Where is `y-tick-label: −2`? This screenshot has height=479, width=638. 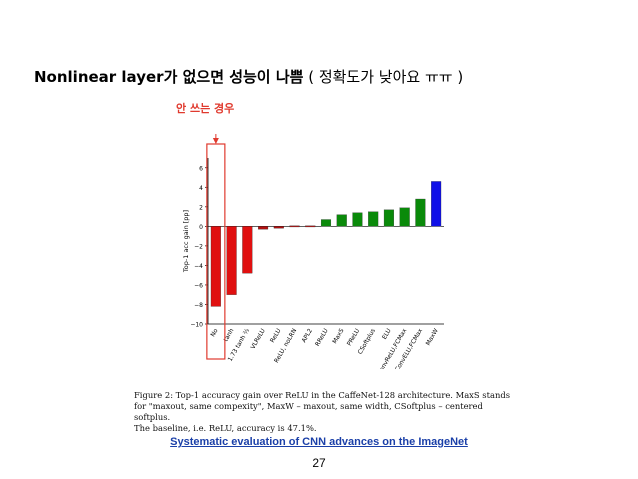 y-tick-label: −2 is located at coordinates (198, 246).